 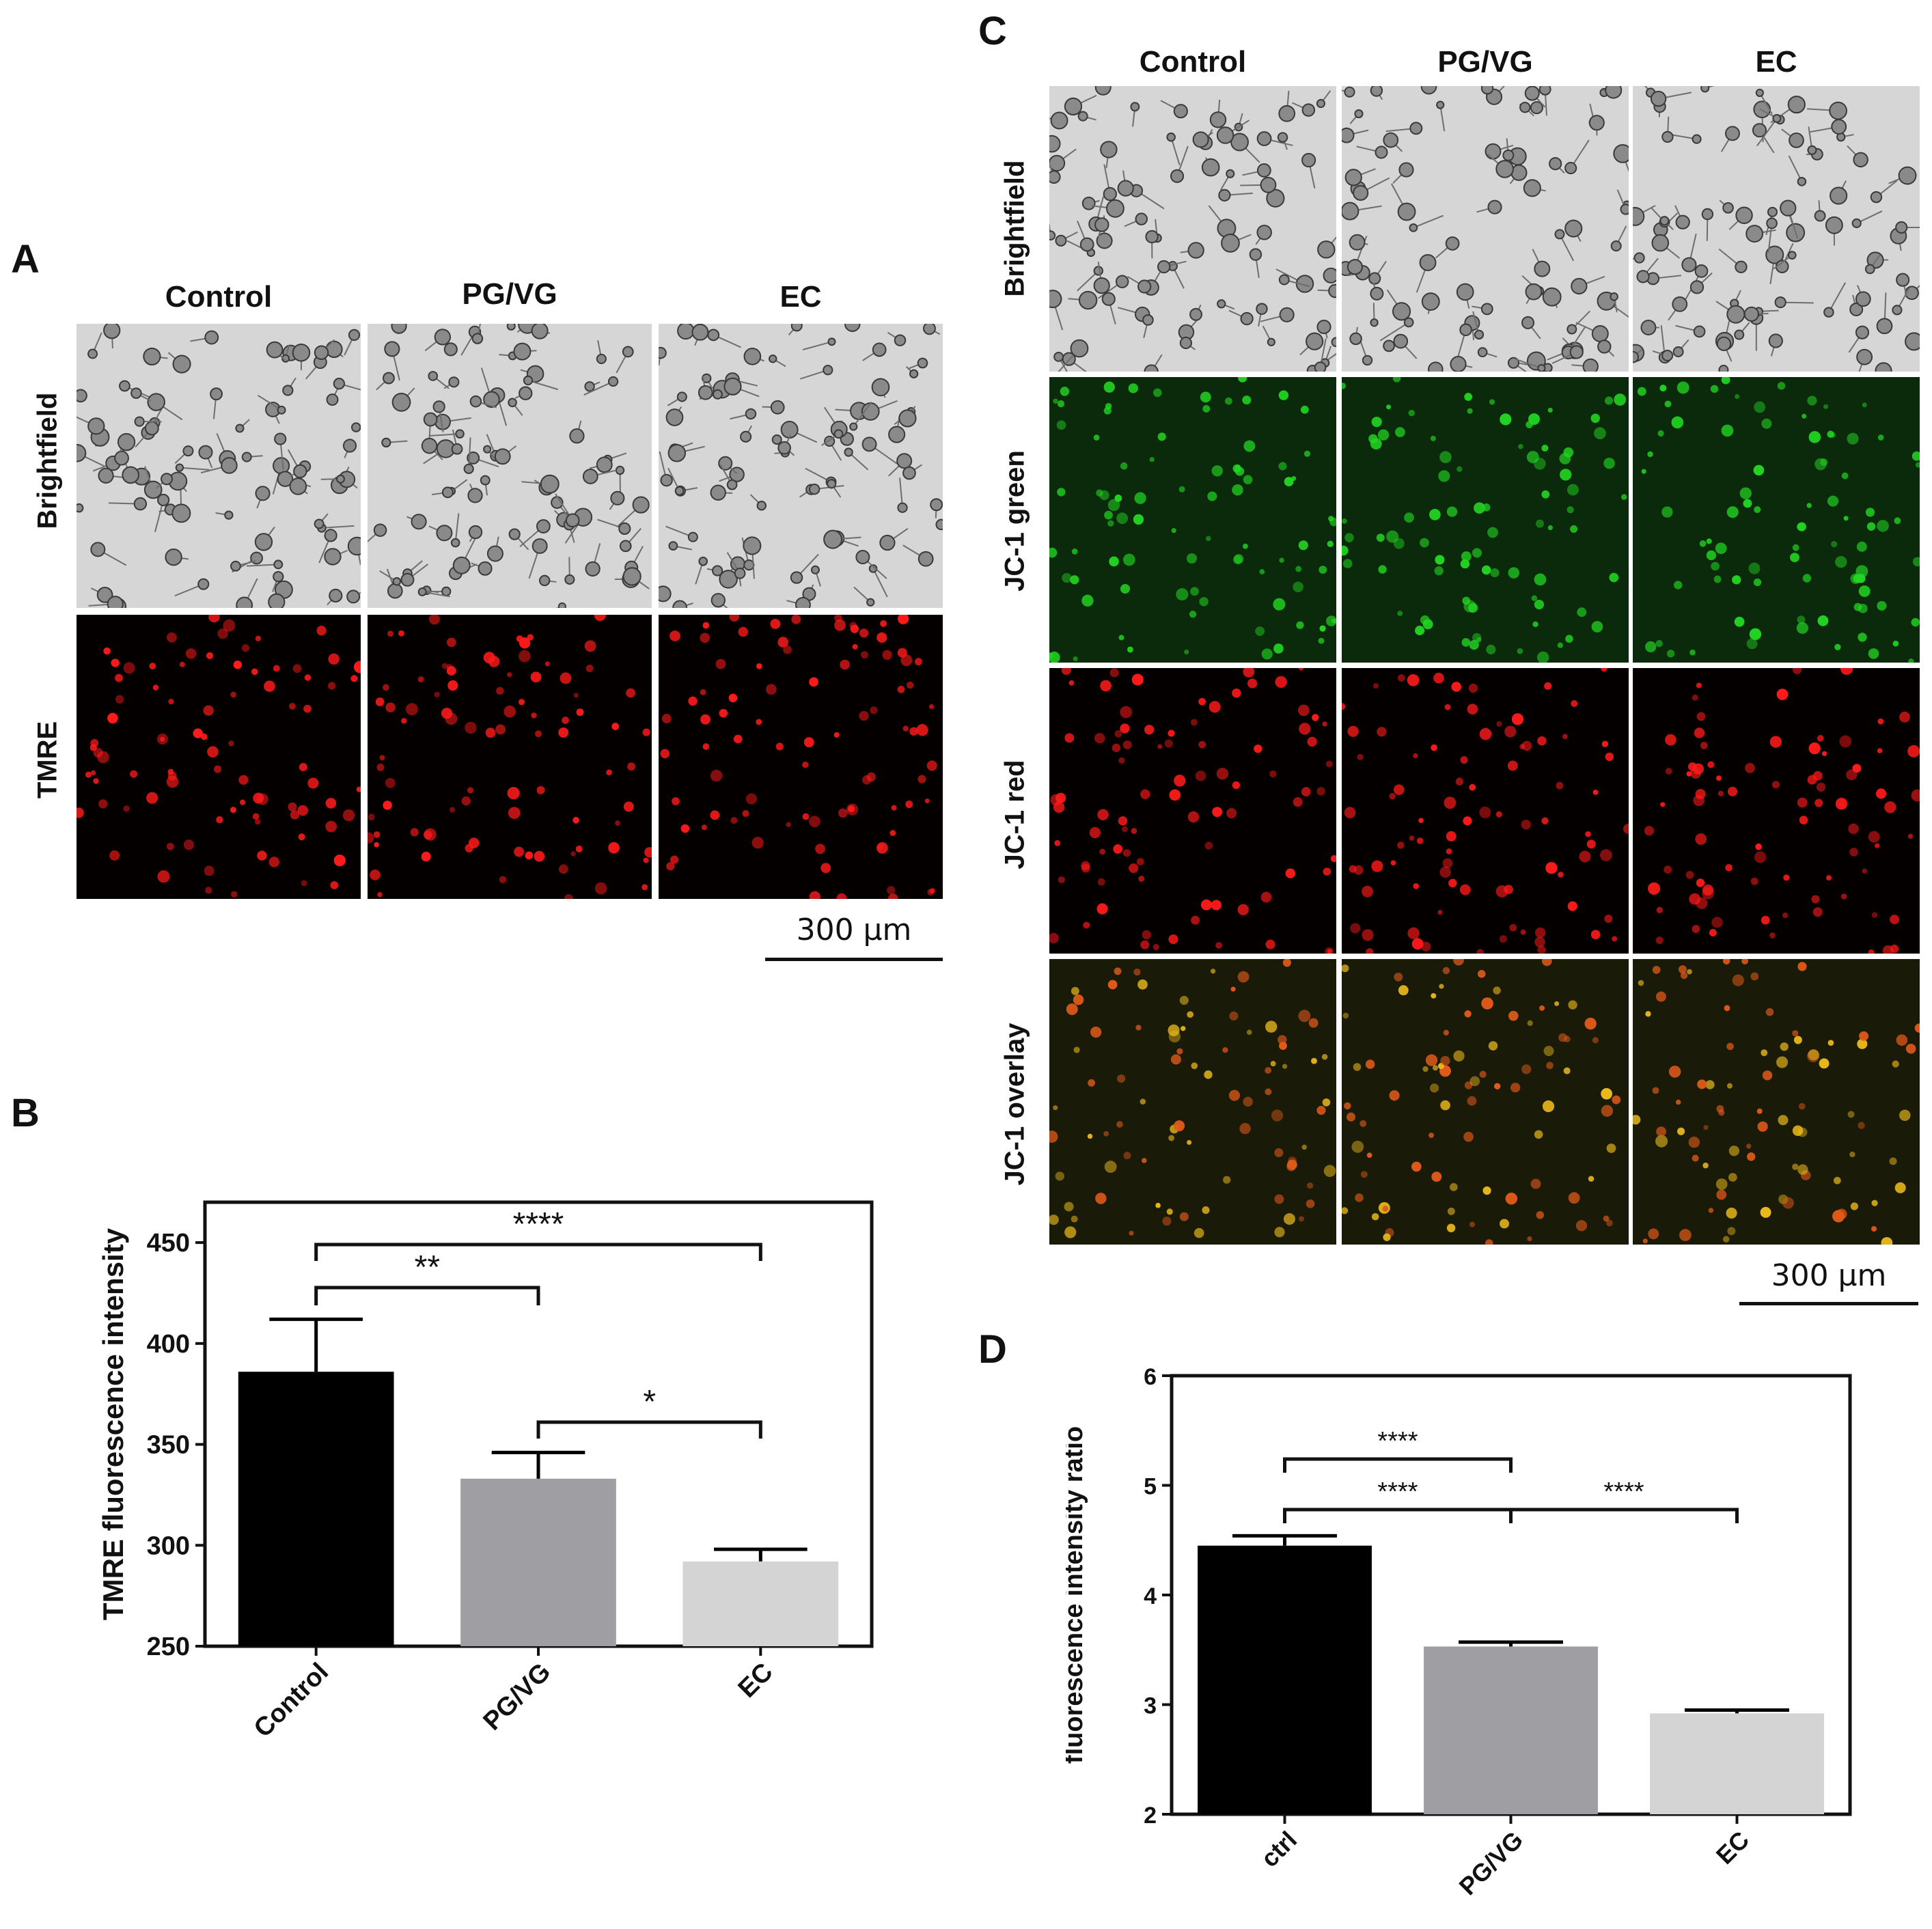 I want to click on bar-control, so click(x=316, y=1509).